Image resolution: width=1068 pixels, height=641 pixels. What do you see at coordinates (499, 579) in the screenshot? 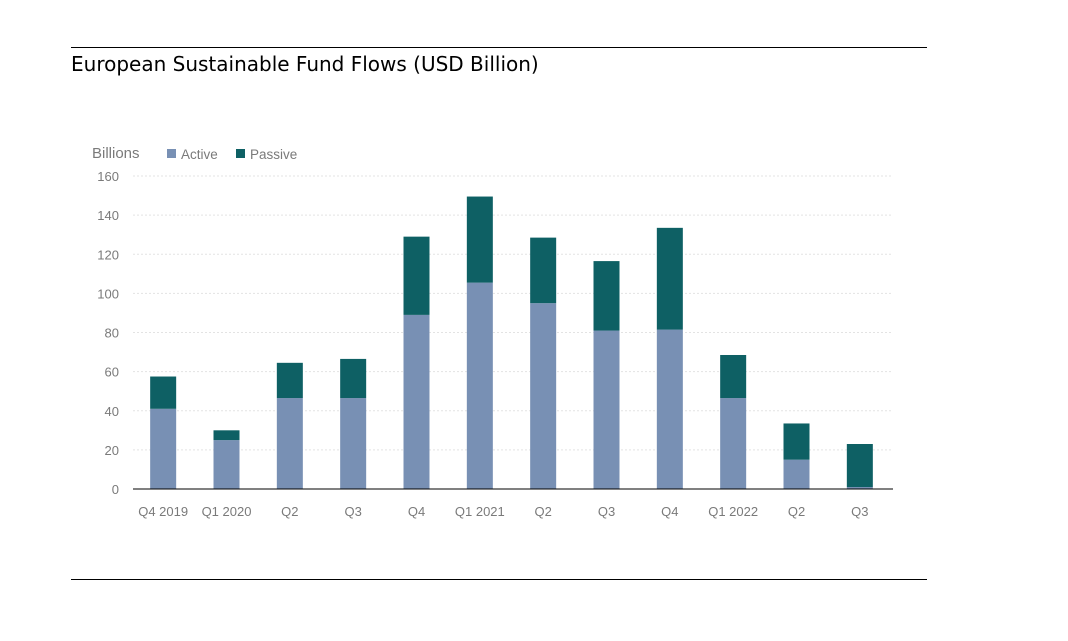
I see `bottom-rule` at bounding box center [499, 579].